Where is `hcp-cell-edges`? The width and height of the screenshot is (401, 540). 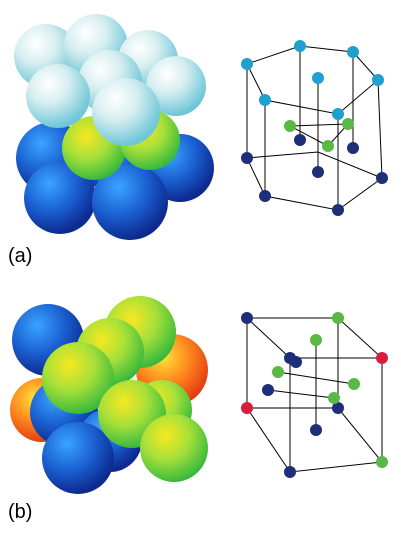
hcp-cell-edges is located at coordinates (315, 128).